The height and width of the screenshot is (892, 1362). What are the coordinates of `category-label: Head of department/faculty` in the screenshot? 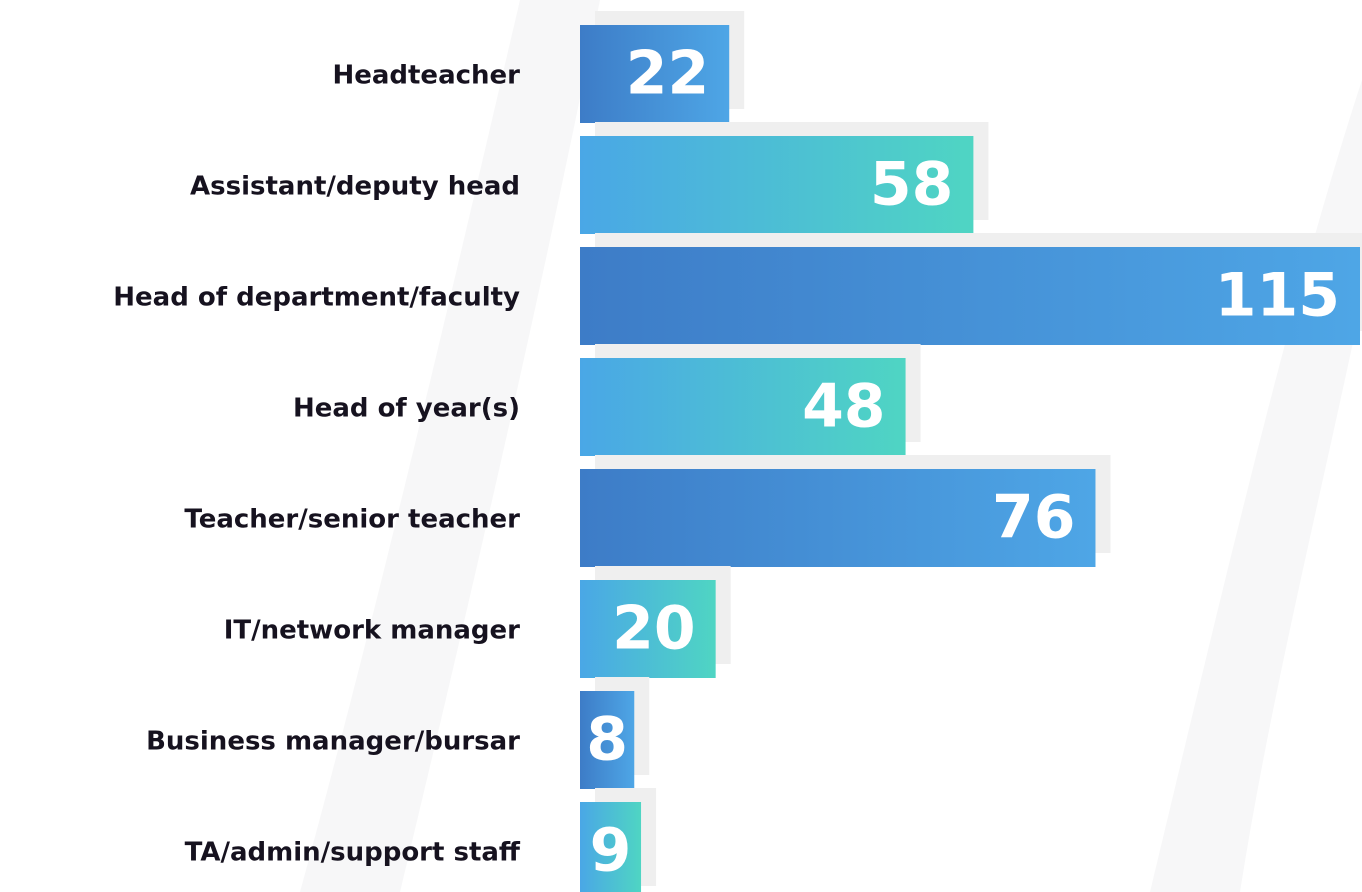 It's located at (316, 298).